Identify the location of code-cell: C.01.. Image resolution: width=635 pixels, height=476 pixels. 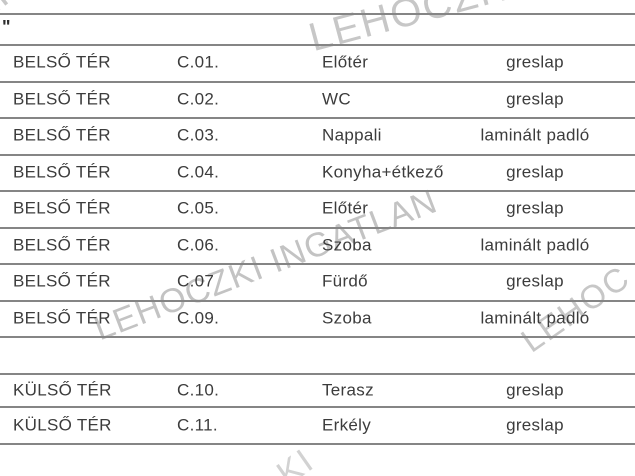
(198, 62).